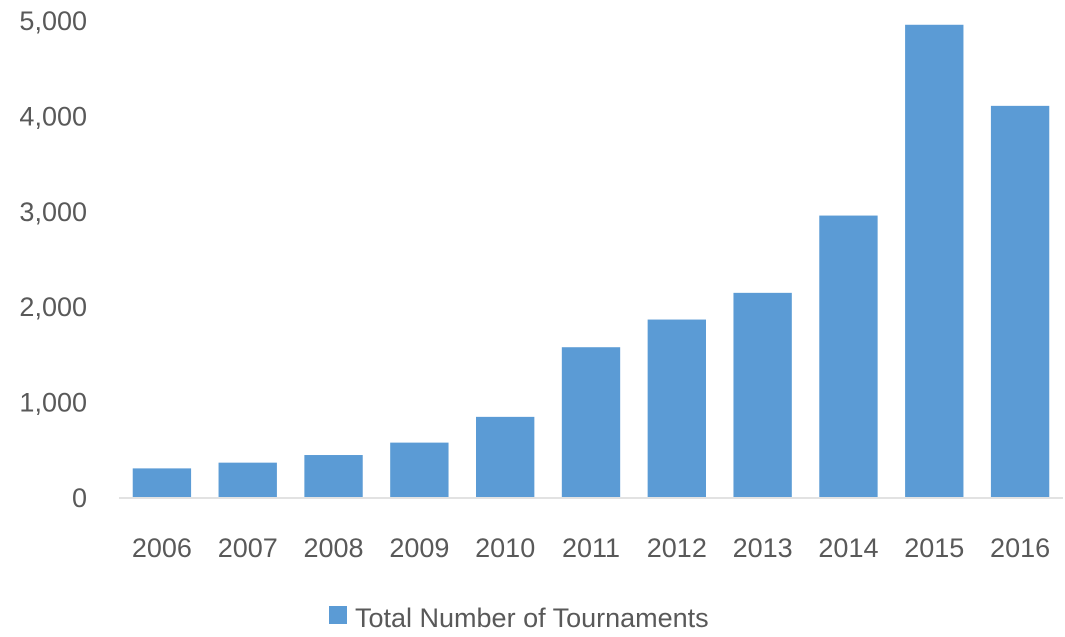 Image resolution: width=1065 pixels, height=637 pixels. Describe the element at coordinates (848, 356) in the screenshot. I see `bar-2014` at that location.